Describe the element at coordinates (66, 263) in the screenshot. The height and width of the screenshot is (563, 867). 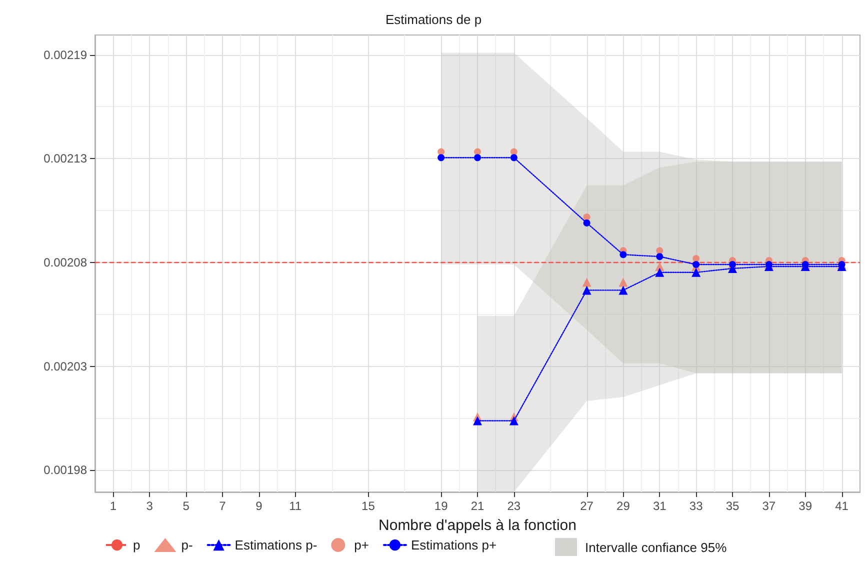
I see `y-tick-label: 0.00208` at that location.